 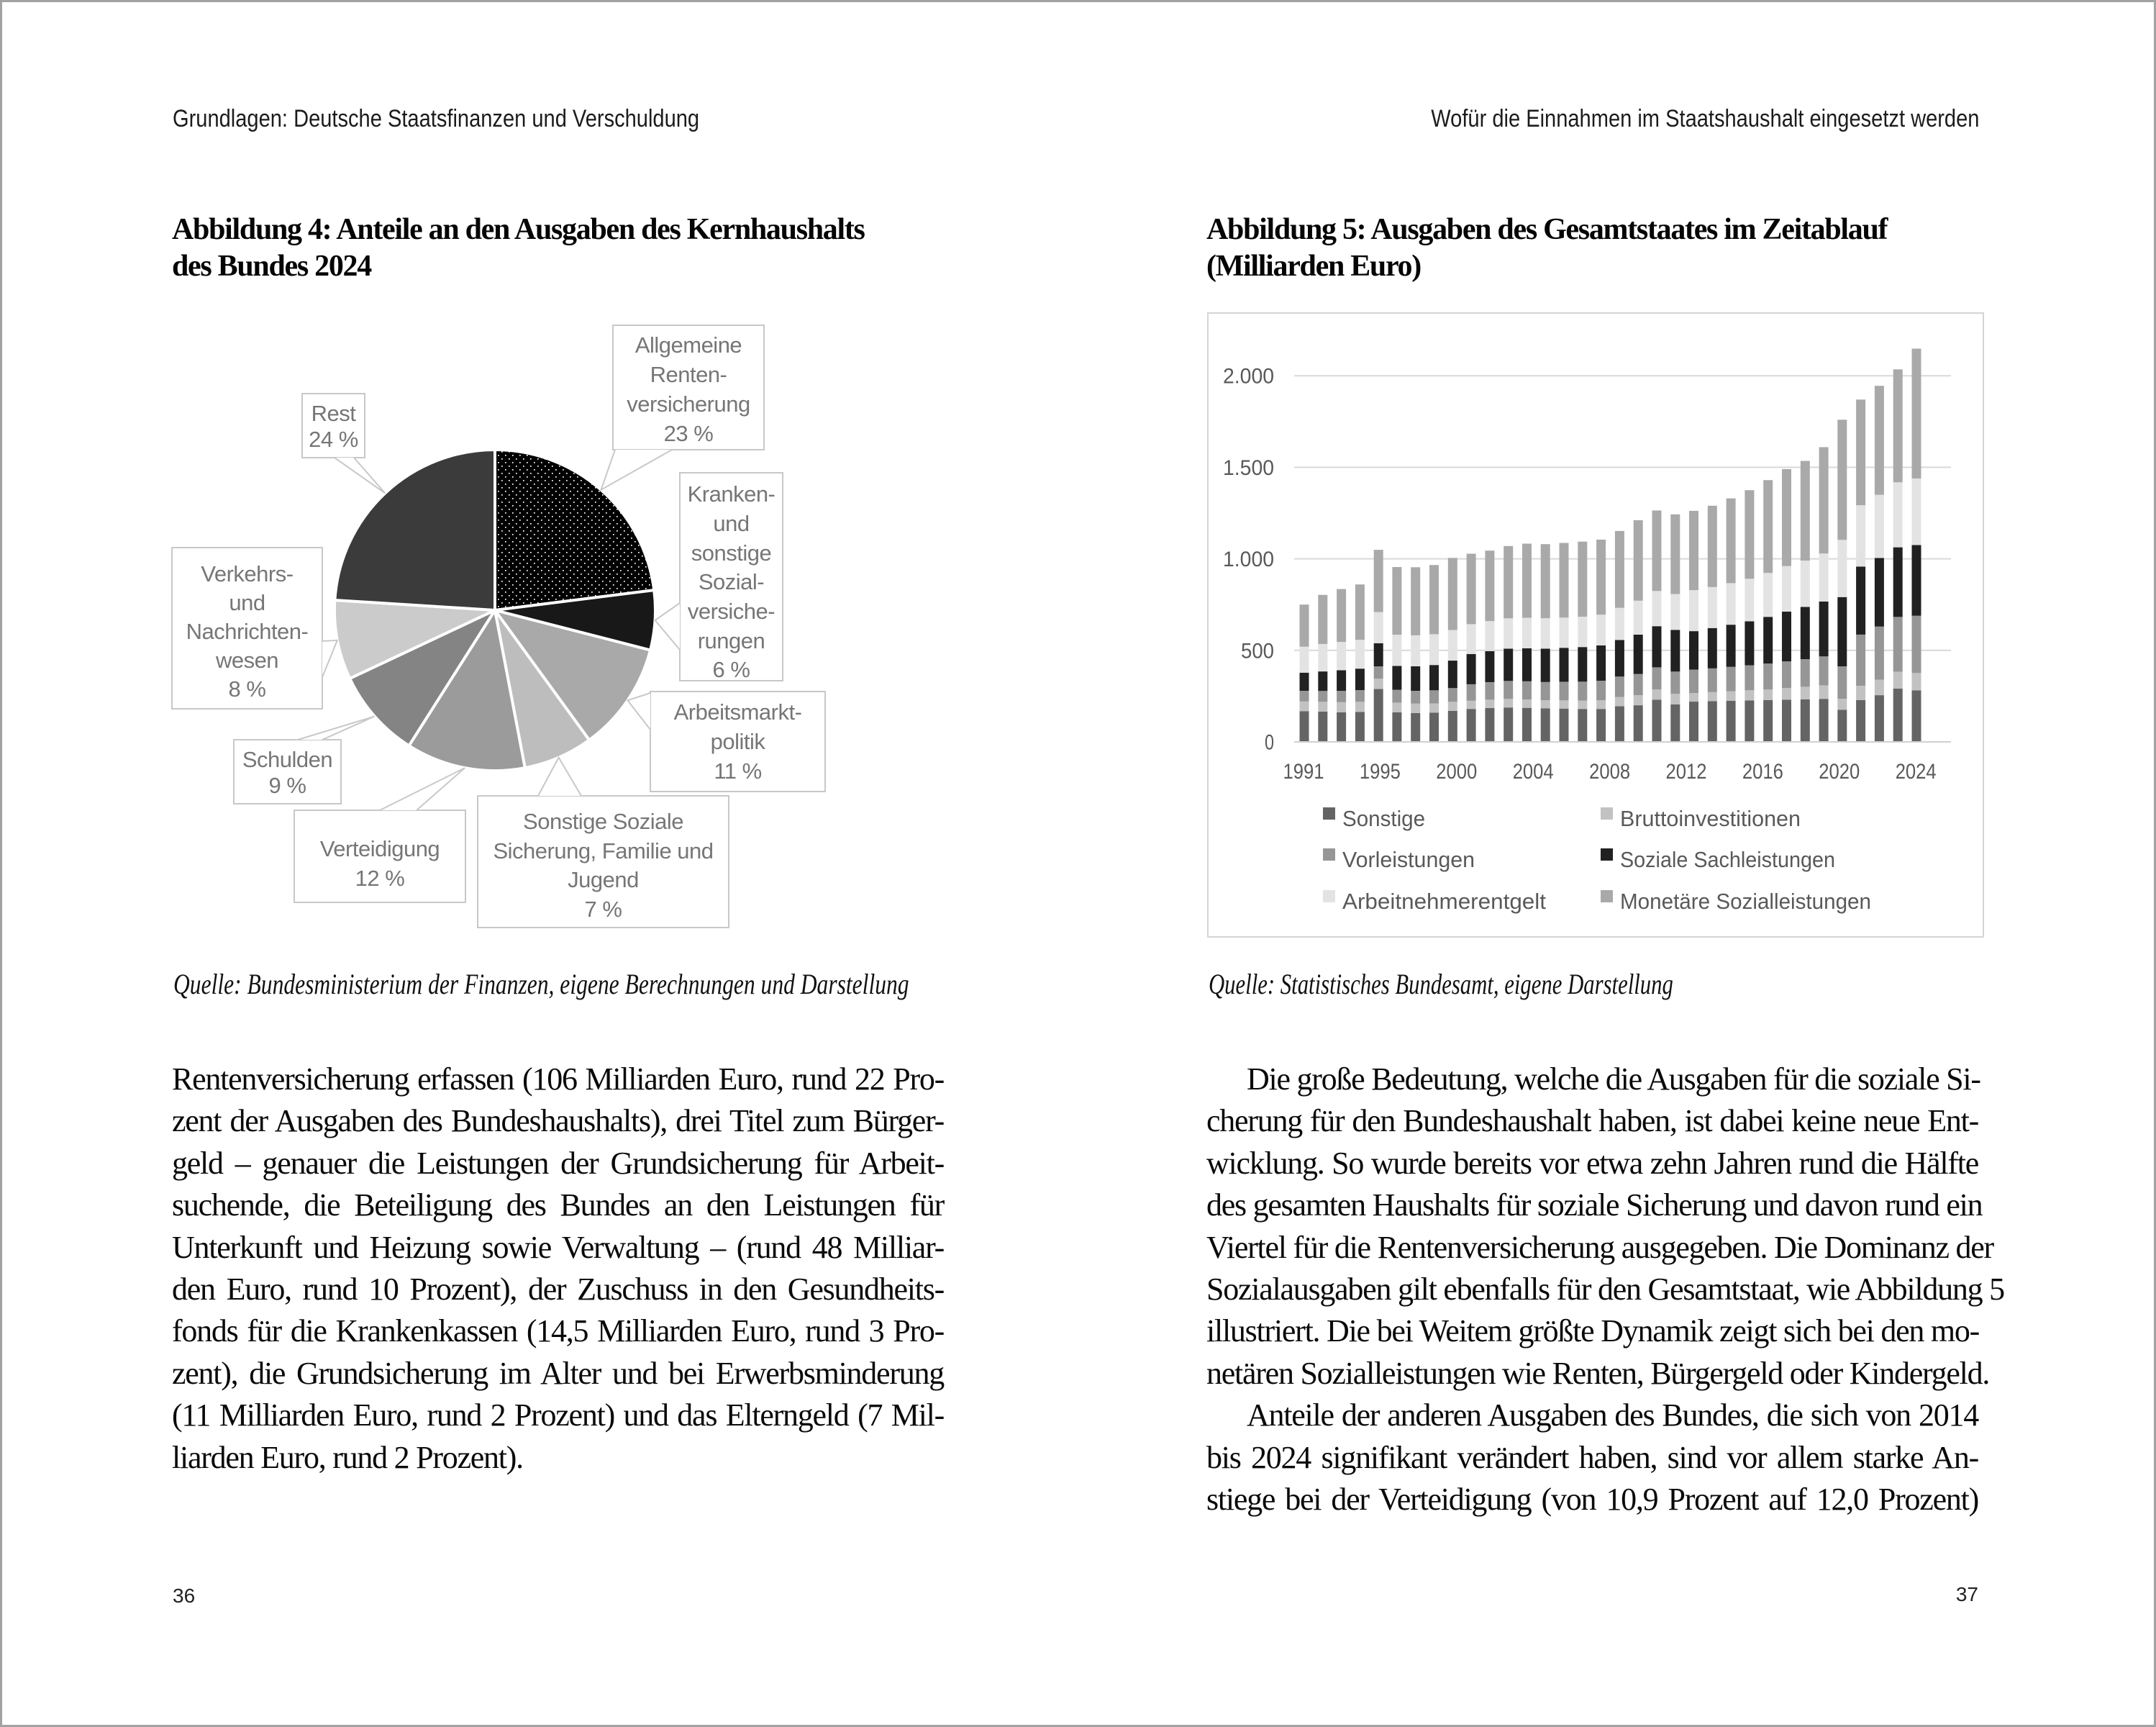 What do you see at coordinates (688, 404) in the screenshot?
I see `svg-text: versicherung` at bounding box center [688, 404].